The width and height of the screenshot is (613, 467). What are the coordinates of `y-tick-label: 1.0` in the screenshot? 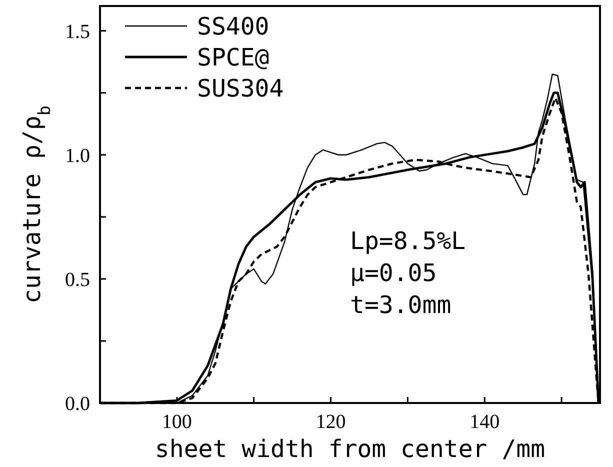 It's located at (77, 155).